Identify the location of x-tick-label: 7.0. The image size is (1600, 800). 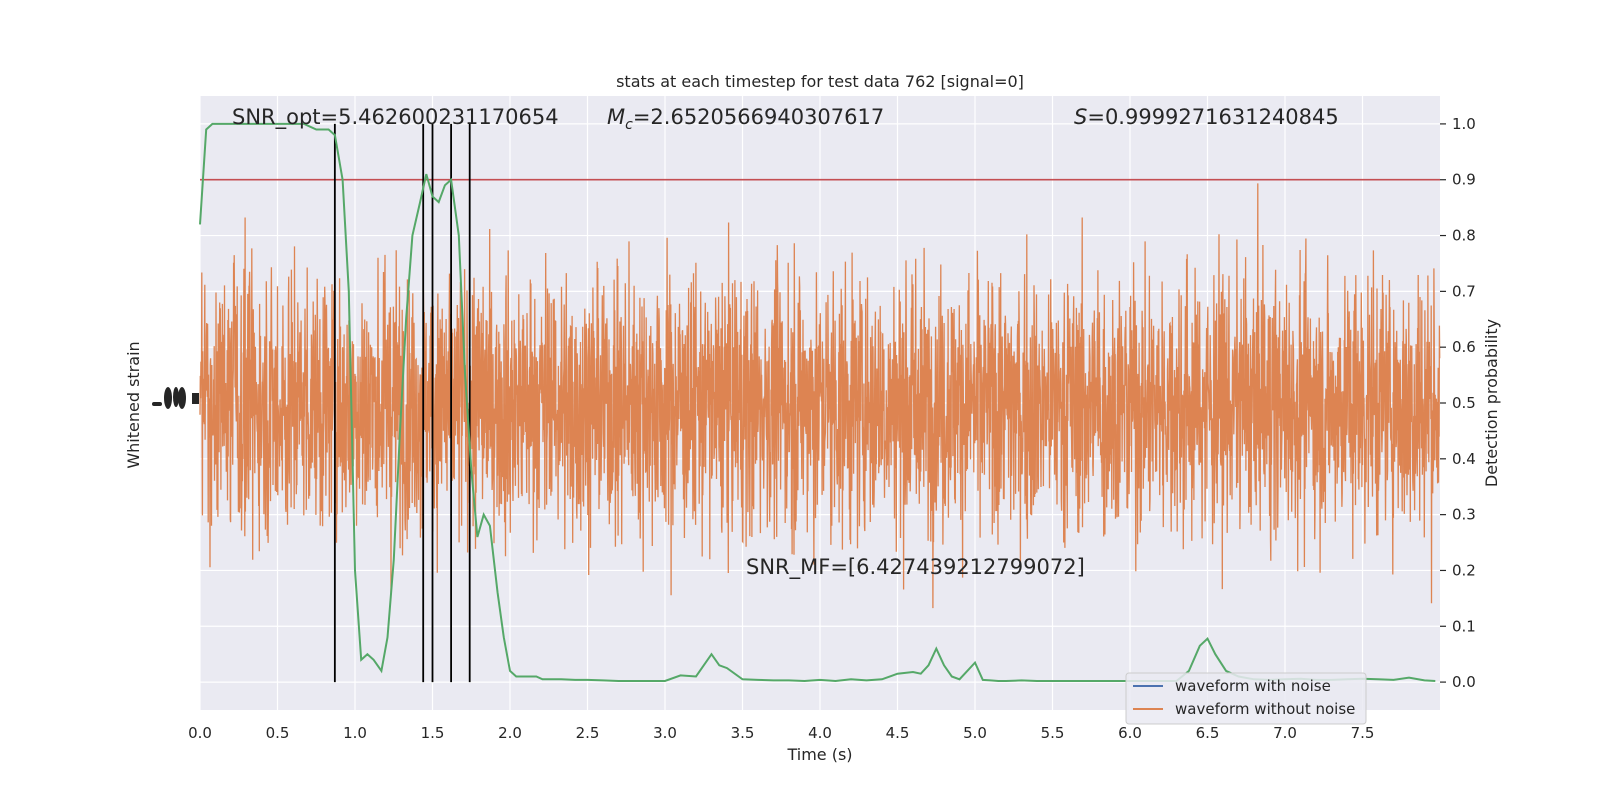
(1285, 733).